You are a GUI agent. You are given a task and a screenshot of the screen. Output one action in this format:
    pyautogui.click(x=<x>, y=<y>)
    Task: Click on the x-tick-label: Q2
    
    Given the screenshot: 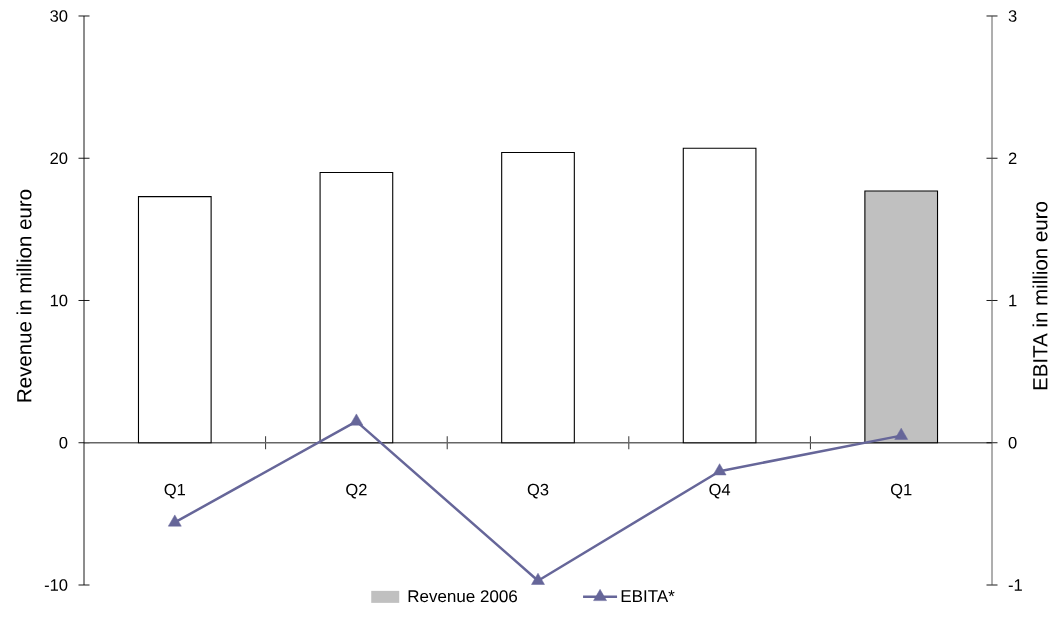 What is the action you would take?
    pyautogui.click(x=356, y=491)
    